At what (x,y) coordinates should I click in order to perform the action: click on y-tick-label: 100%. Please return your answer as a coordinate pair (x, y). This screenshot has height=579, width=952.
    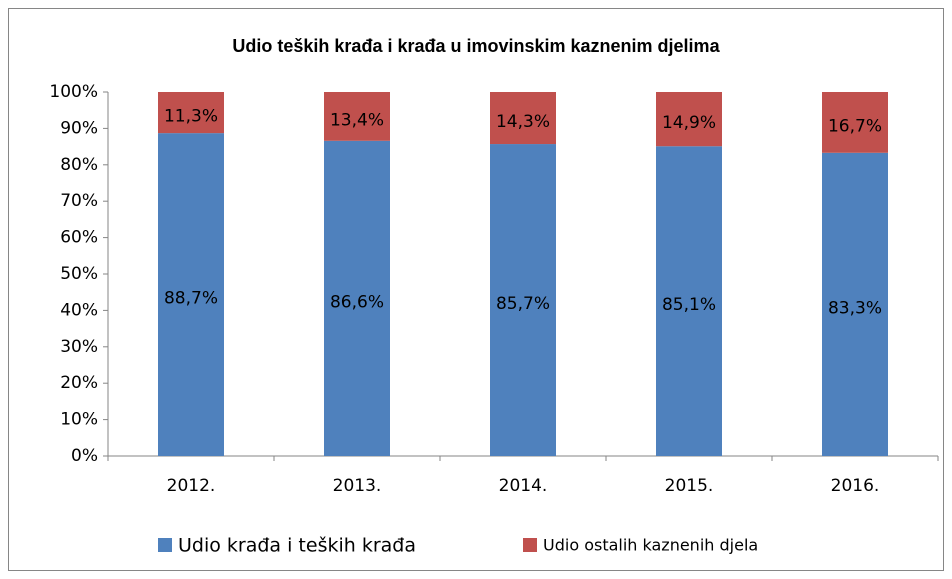
    Looking at the image, I should click on (73, 92).